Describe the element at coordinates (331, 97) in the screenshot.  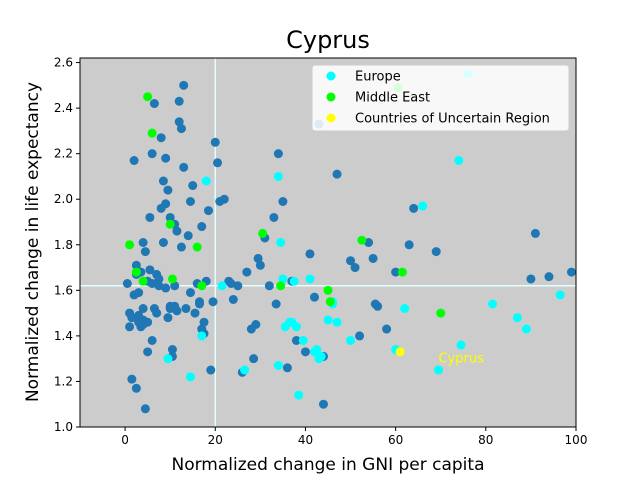
I see `legend-marker-middle-east` at that location.